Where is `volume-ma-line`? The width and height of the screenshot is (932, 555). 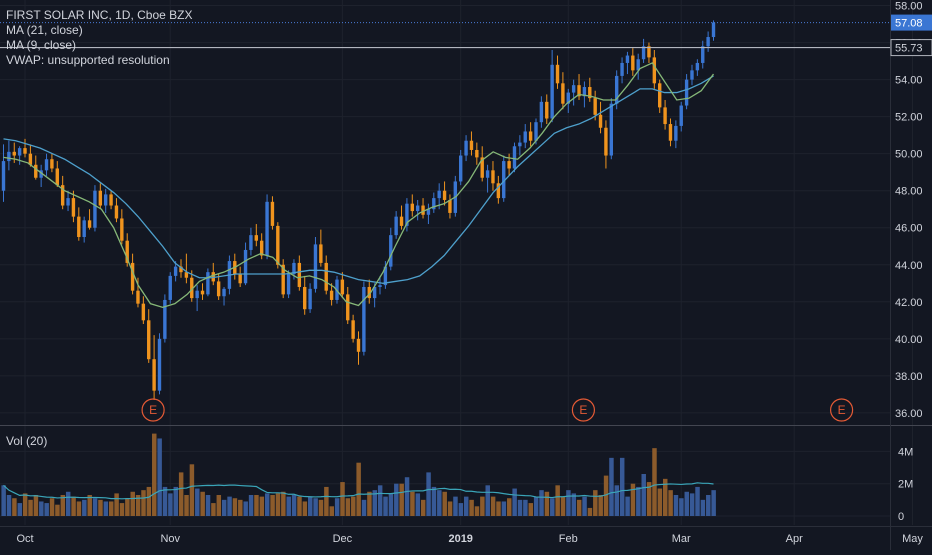 volume-ma-line is located at coordinates (358, 491).